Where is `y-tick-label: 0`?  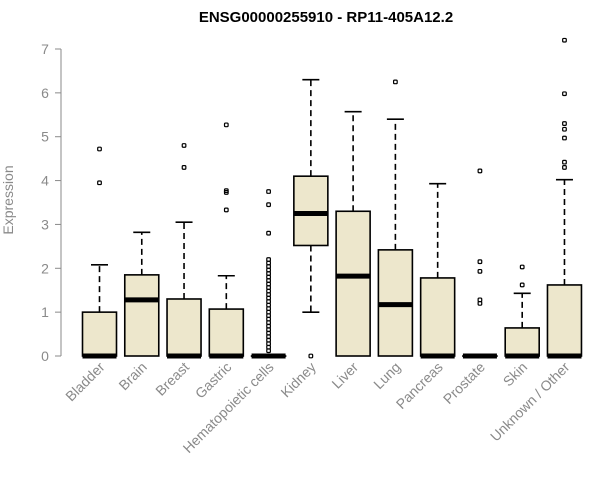 y-tick-label: 0 is located at coordinates (45, 356).